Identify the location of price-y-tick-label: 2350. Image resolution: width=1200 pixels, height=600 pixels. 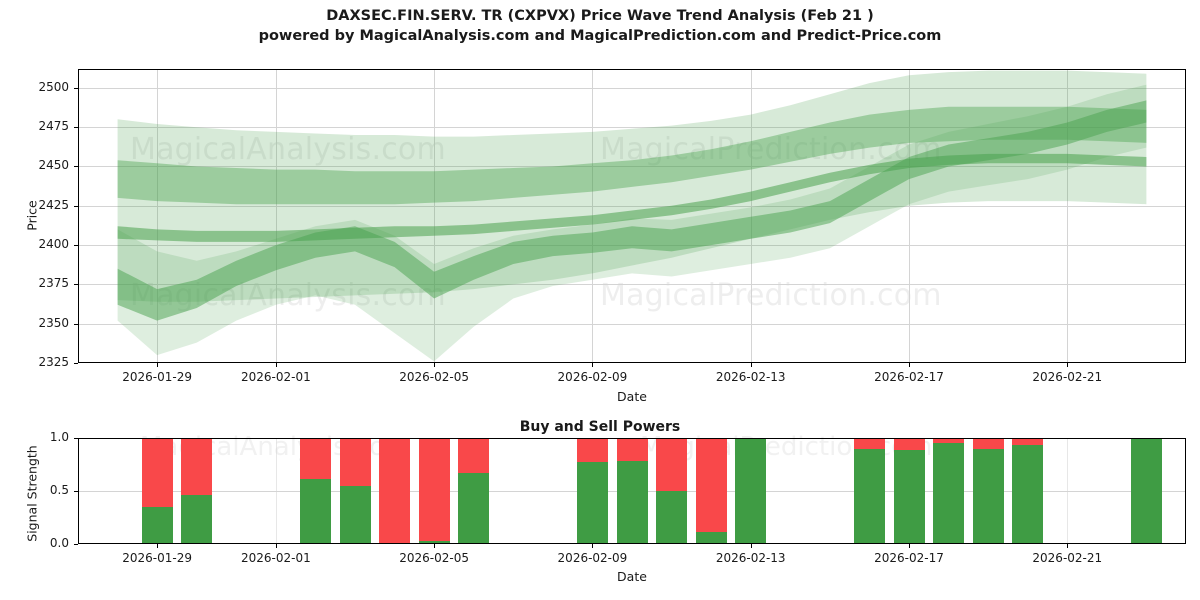
(53, 322).